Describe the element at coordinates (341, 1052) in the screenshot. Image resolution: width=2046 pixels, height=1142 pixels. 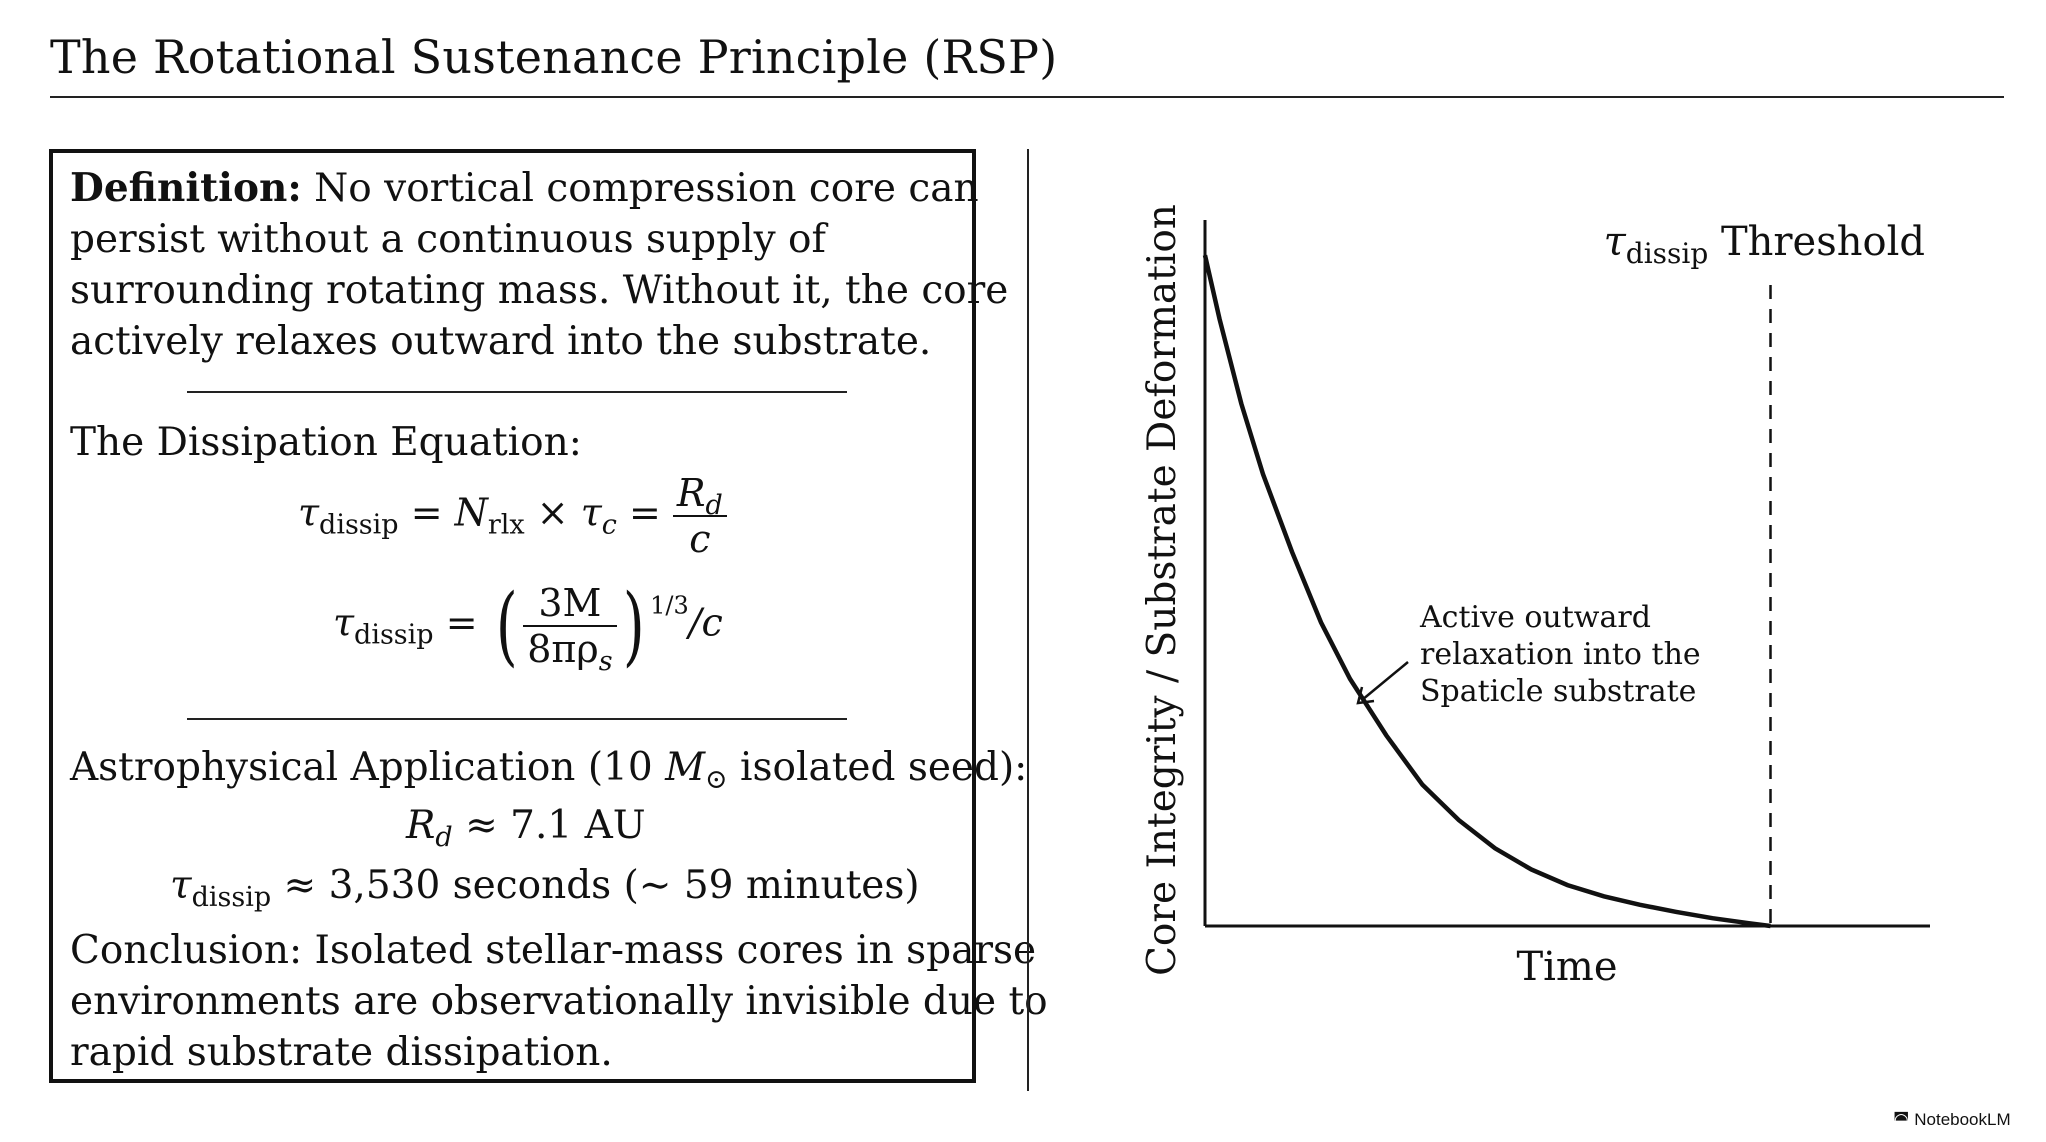
I see `conclusion-line-3: rapid substrate dissipation.` at that location.